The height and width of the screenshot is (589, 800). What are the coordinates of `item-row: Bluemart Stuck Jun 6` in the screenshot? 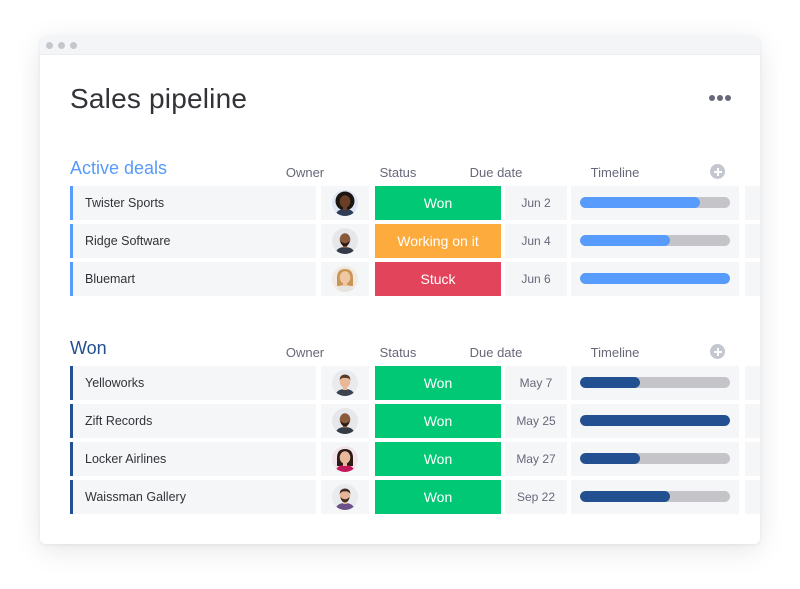 It's located at (415, 281).